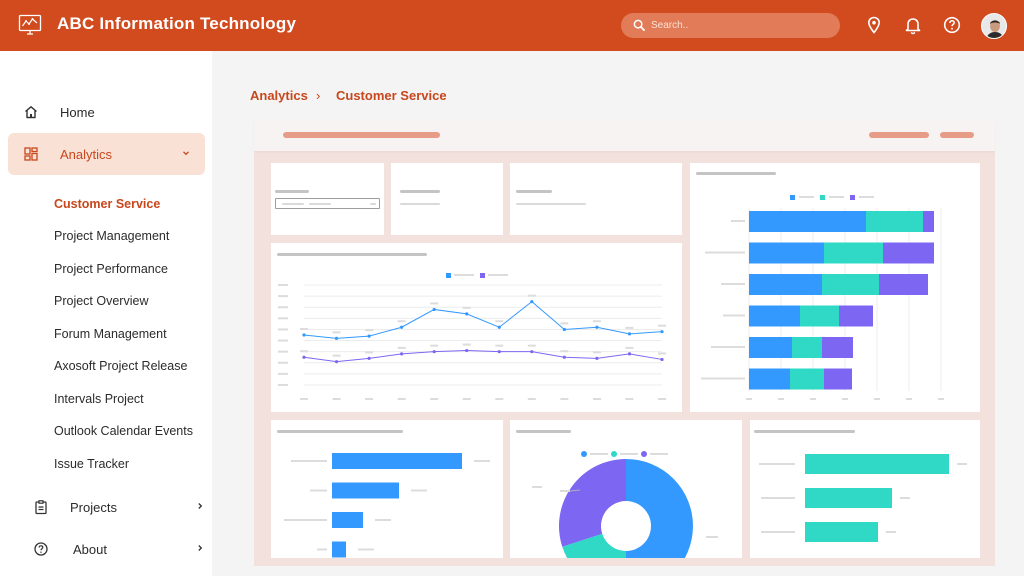 Image resolution: width=1024 pixels, height=576 pixels. What do you see at coordinates (822, 297) in the screenshot?
I see `stacked-bar-chart` at bounding box center [822, 297].